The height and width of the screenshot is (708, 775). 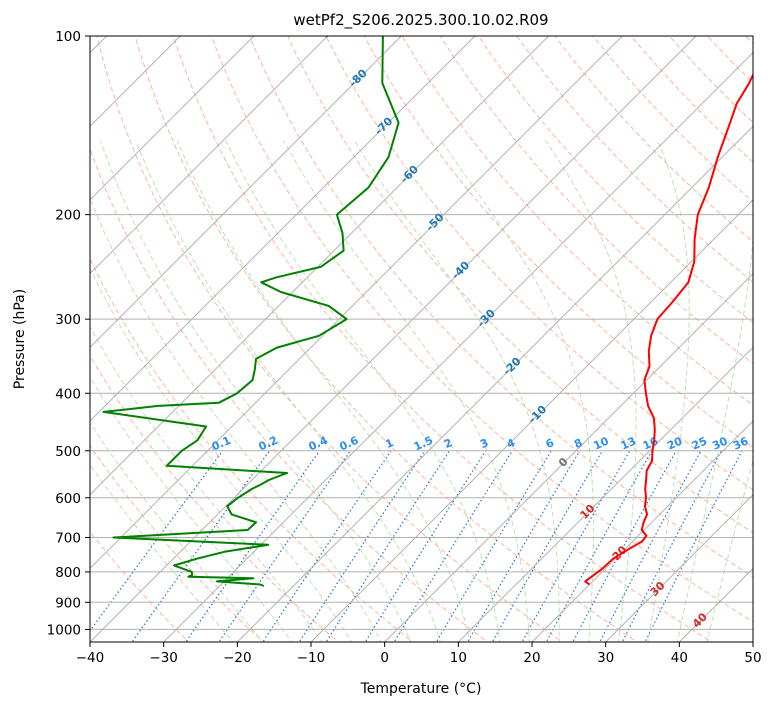 I want to click on x-tick-label: 30, so click(x=605, y=658).